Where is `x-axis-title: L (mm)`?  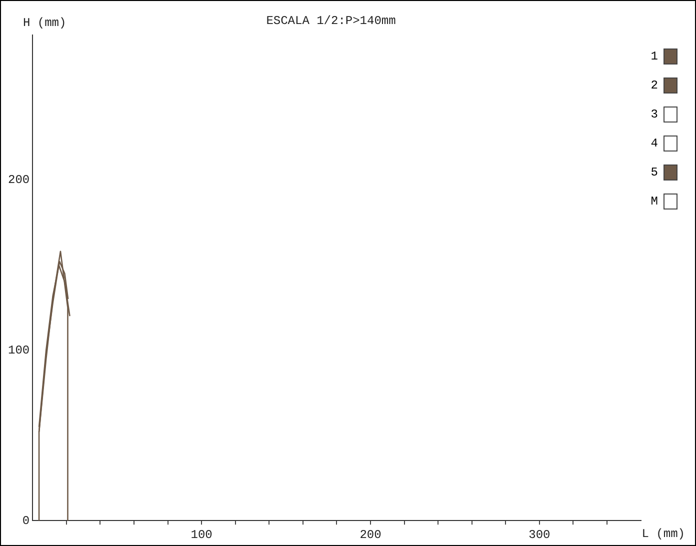
x-axis-title: L (mm) is located at coordinates (663, 534).